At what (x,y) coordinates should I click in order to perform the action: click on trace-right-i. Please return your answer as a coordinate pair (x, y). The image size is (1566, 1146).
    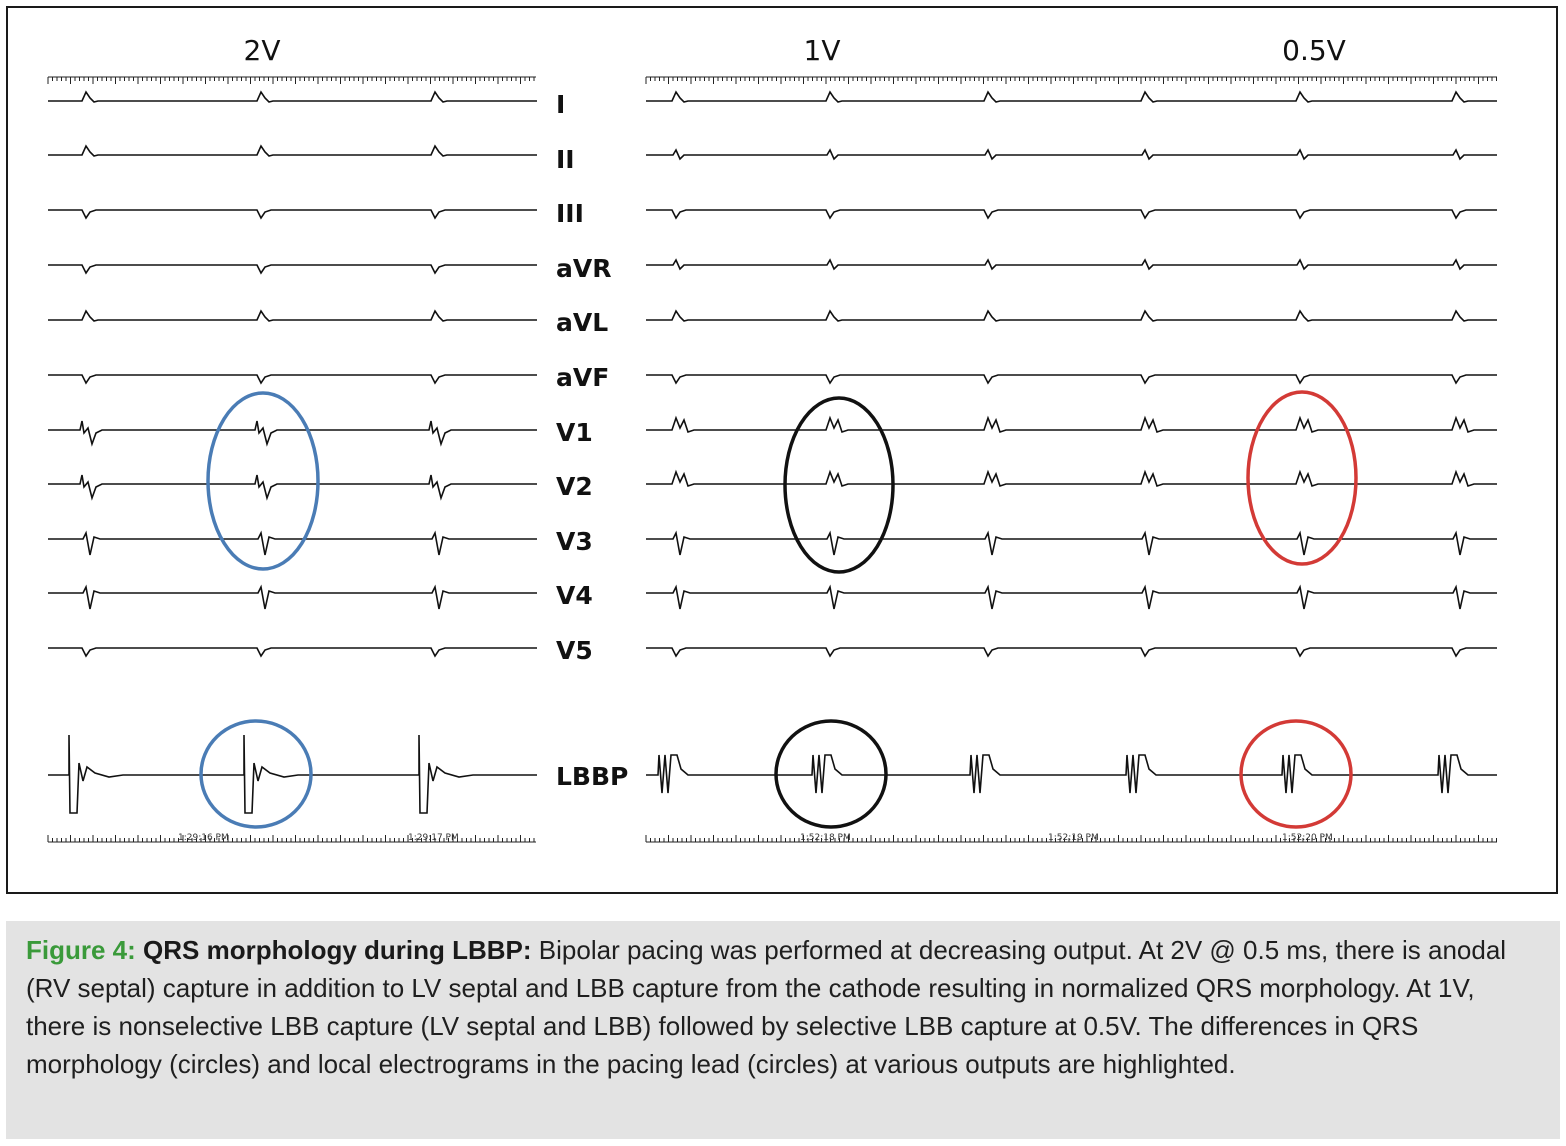
    Looking at the image, I should click on (1071, 96).